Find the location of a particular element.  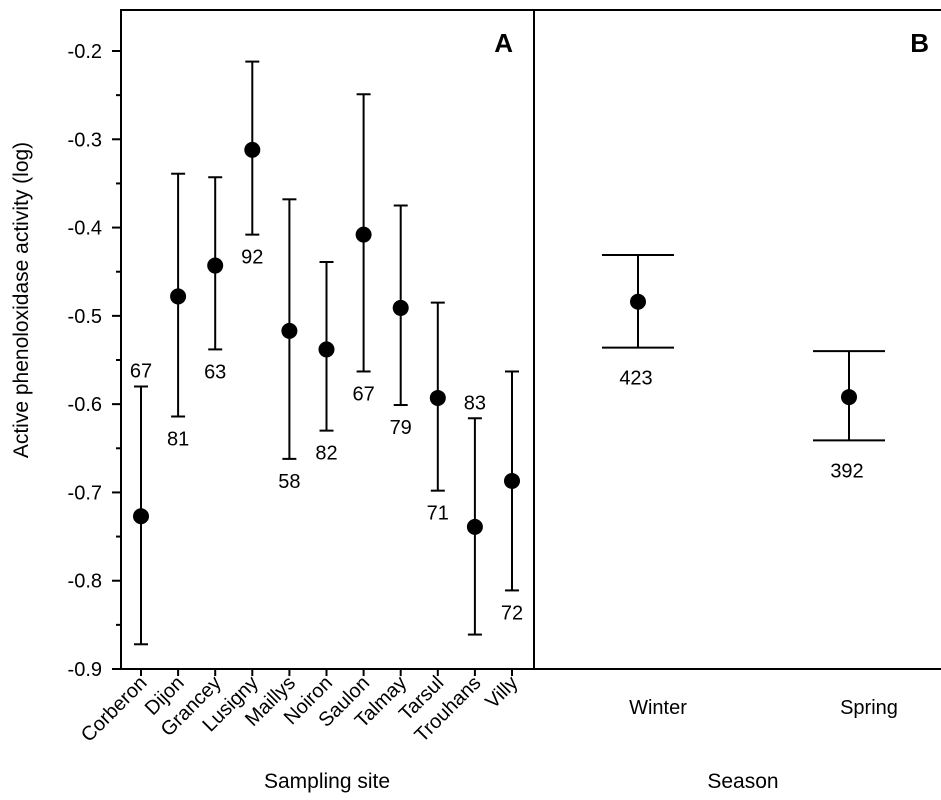

y-tick-label: -0.5 is located at coordinates (85, 317).